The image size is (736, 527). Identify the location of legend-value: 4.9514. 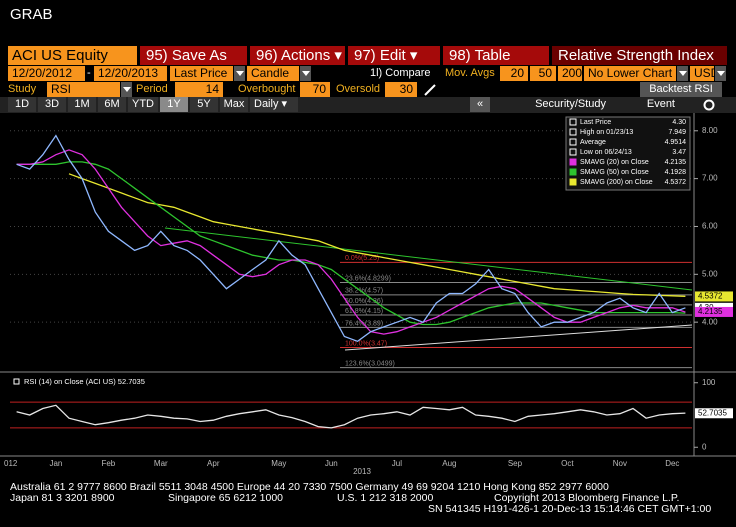
(676, 142).